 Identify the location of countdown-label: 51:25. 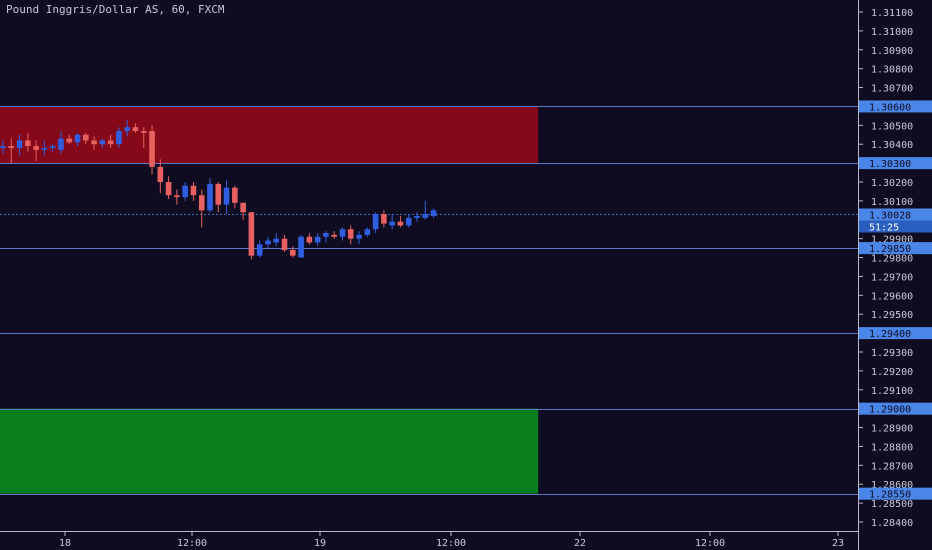
(884, 227).